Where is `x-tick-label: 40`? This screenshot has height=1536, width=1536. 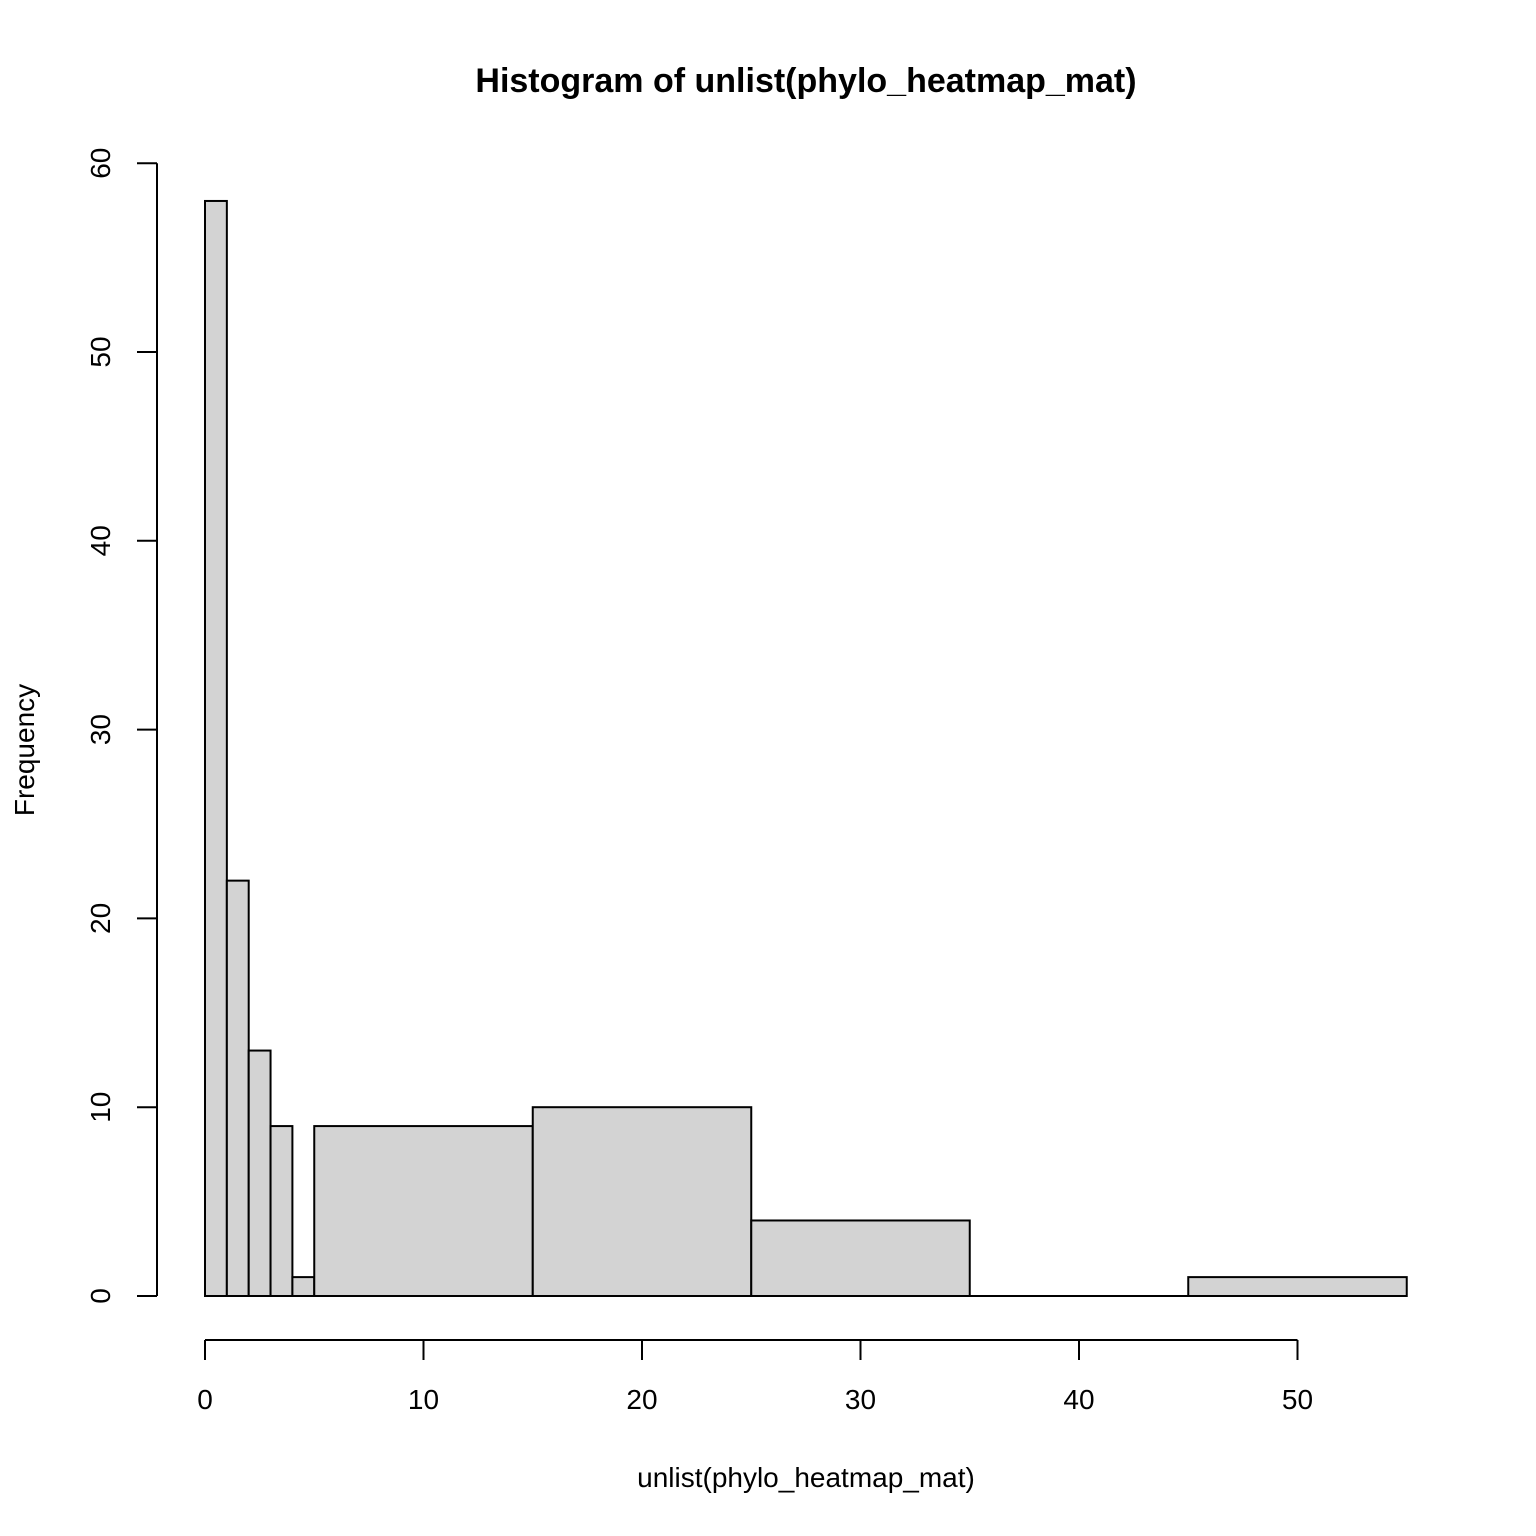 x-tick-label: 40 is located at coordinates (1078, 1399).